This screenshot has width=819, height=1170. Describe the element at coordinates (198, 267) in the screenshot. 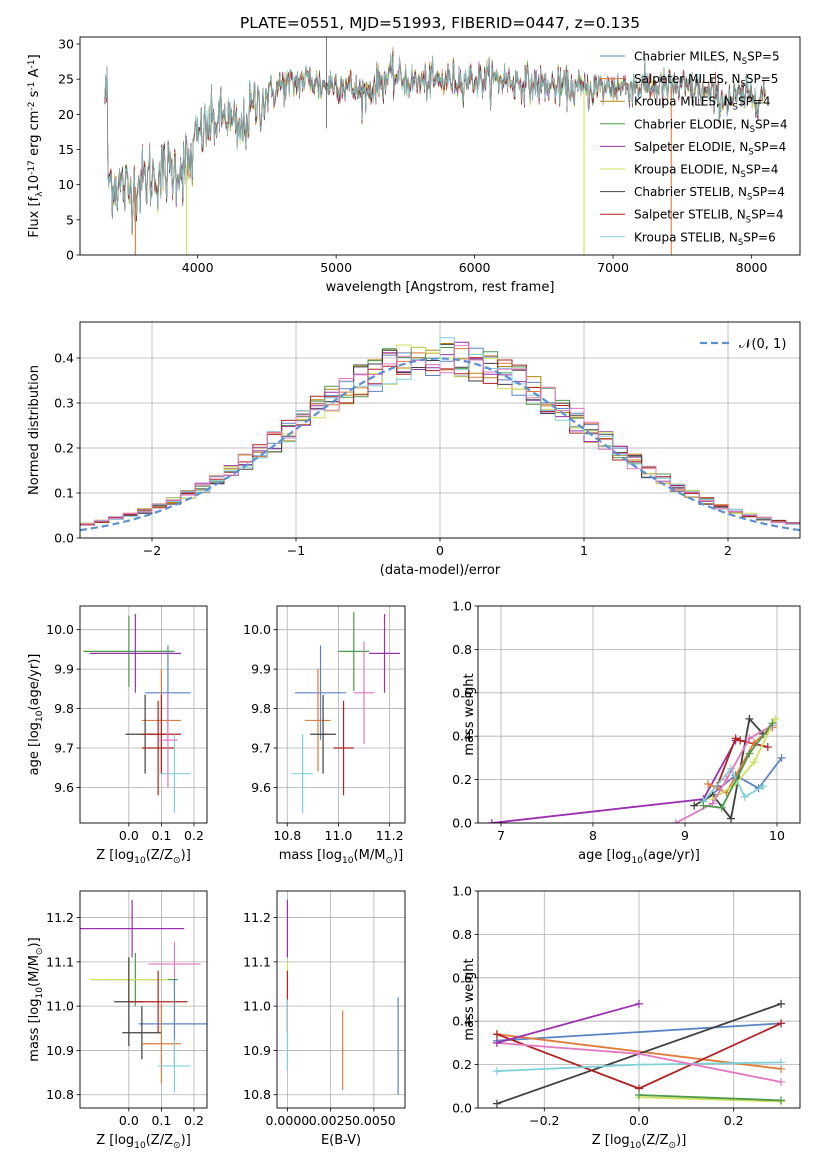

I see `x-tick-label: 4000` at that location.